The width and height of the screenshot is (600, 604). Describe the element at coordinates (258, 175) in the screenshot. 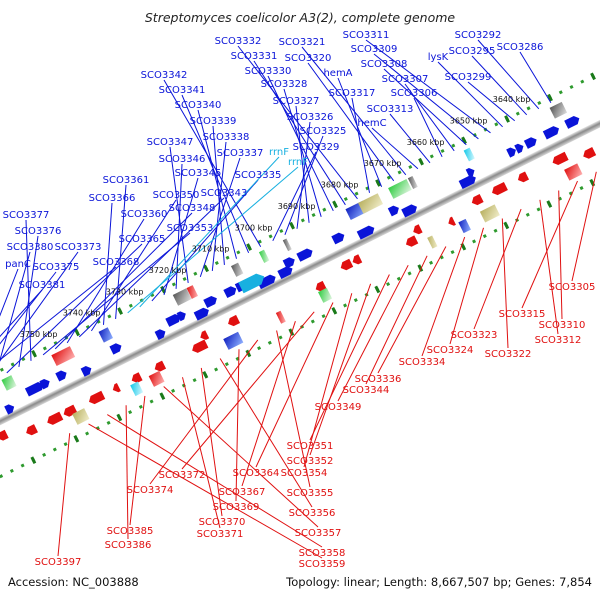

I see `gene-label-sco3335: SCO3335` at that location.